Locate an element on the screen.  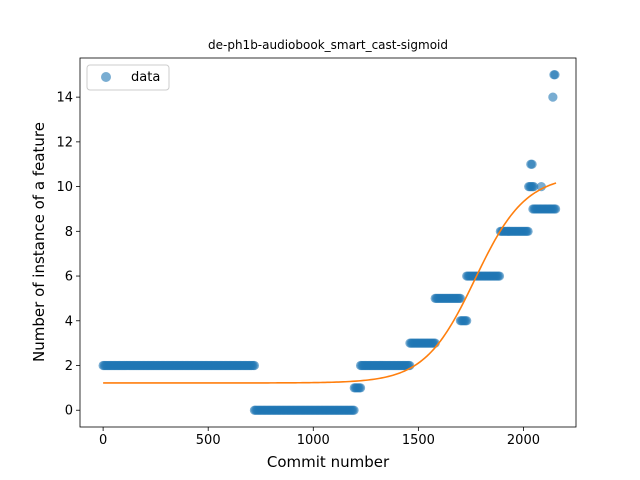
y-tick-label: 4 is located at coordinates (69, 321).